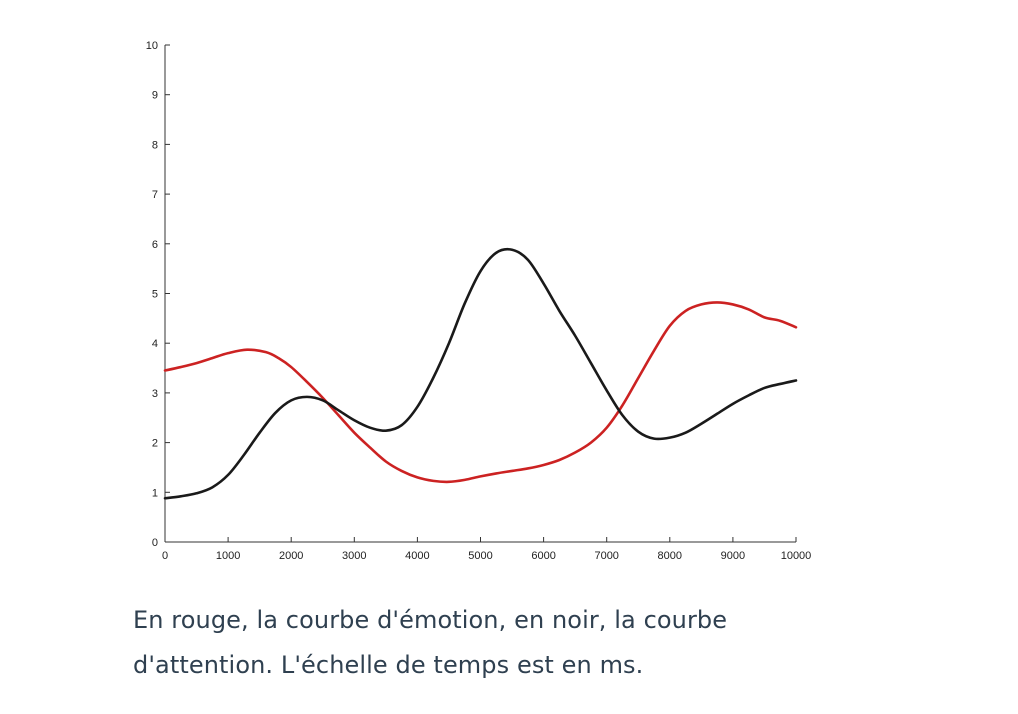 Image resolution: width=1018 pixels, height=714 pixels. I want to click on x-tick-label: 0, so click(165, 556).